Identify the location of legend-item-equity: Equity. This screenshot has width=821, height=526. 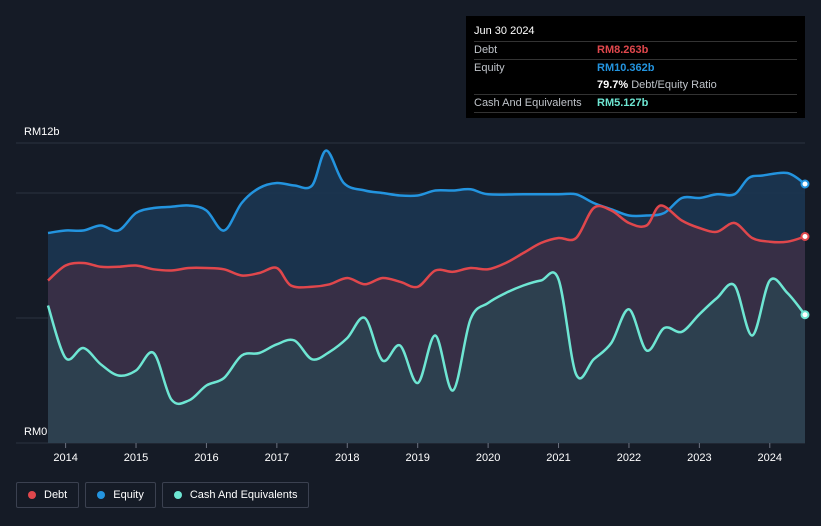
(120, 495).